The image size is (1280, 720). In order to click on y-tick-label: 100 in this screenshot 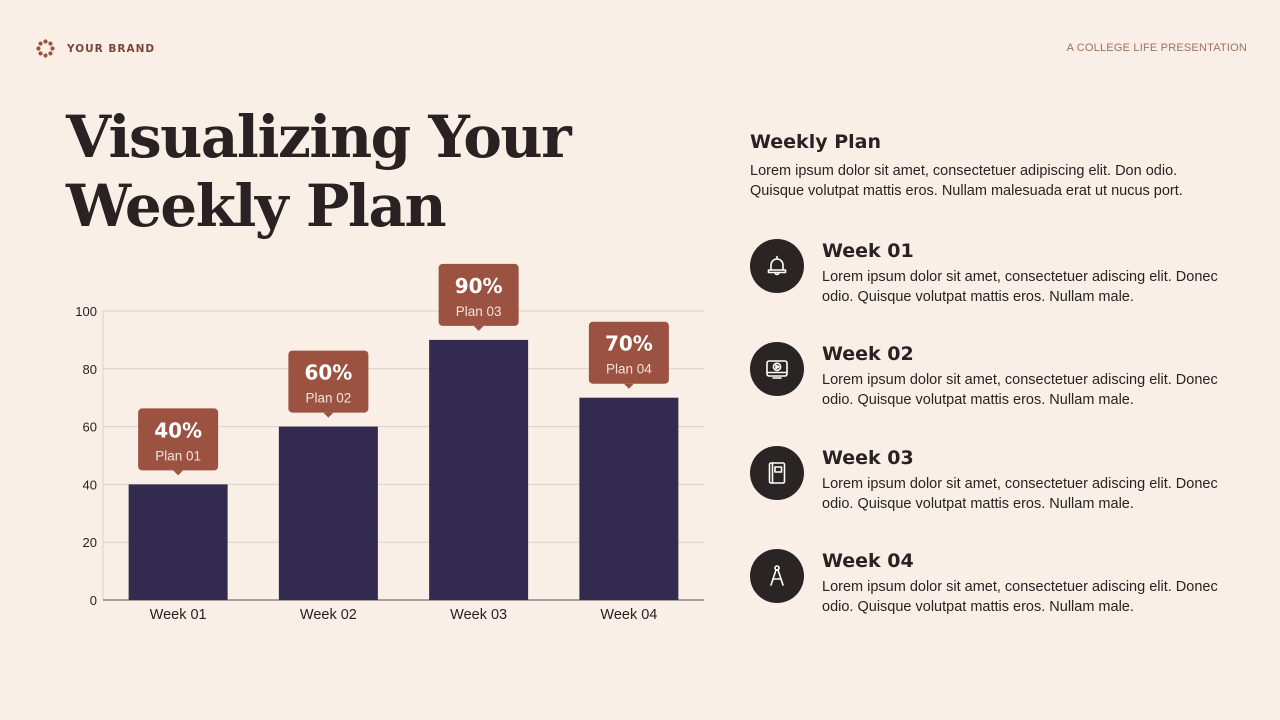, I will do `click(86, 311)`.